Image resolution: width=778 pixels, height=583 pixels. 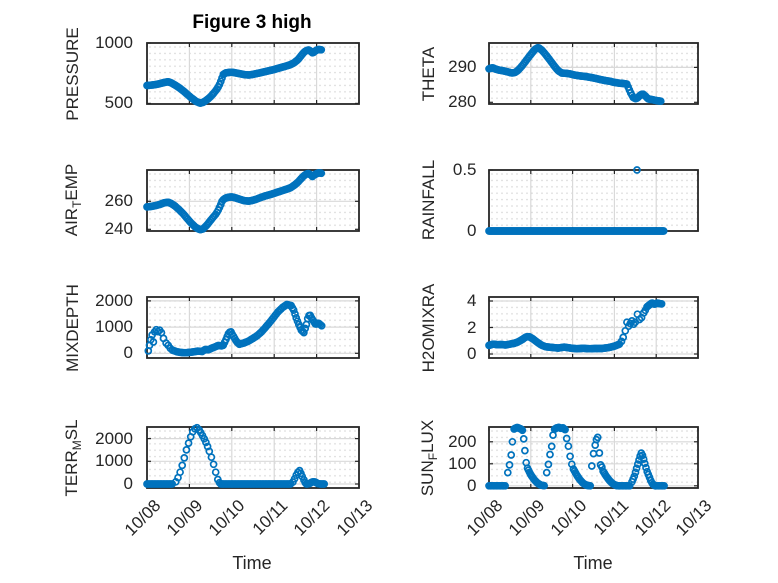 What do you see at coordinates (72, 327) in the screenshot?
I see `y-axis-label-mixdepth: MIXDEPTH` at bounding box center [72, 327].